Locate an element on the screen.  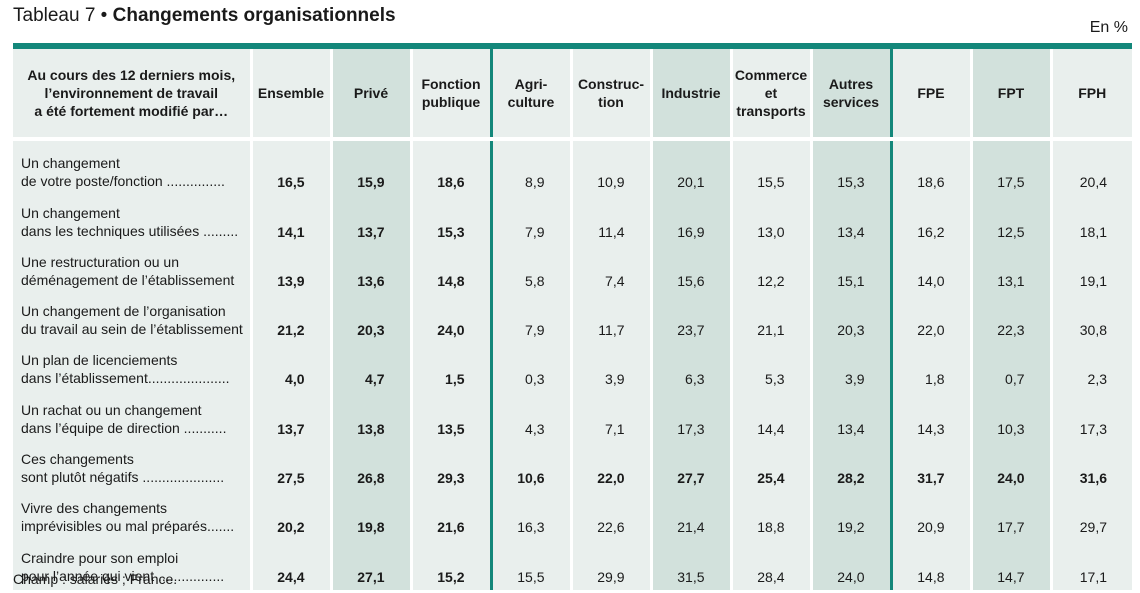
table-cell: 27,1 is located at coordinates (370, 565).